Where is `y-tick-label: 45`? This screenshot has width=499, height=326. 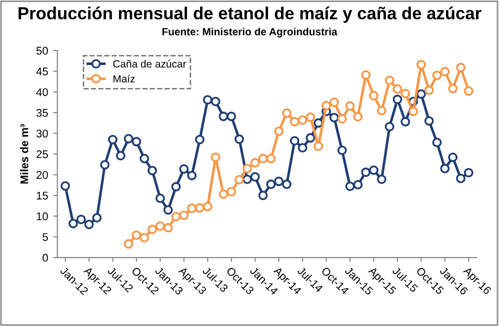 y-tick-label: 45 is located at coordinates (42, 72).